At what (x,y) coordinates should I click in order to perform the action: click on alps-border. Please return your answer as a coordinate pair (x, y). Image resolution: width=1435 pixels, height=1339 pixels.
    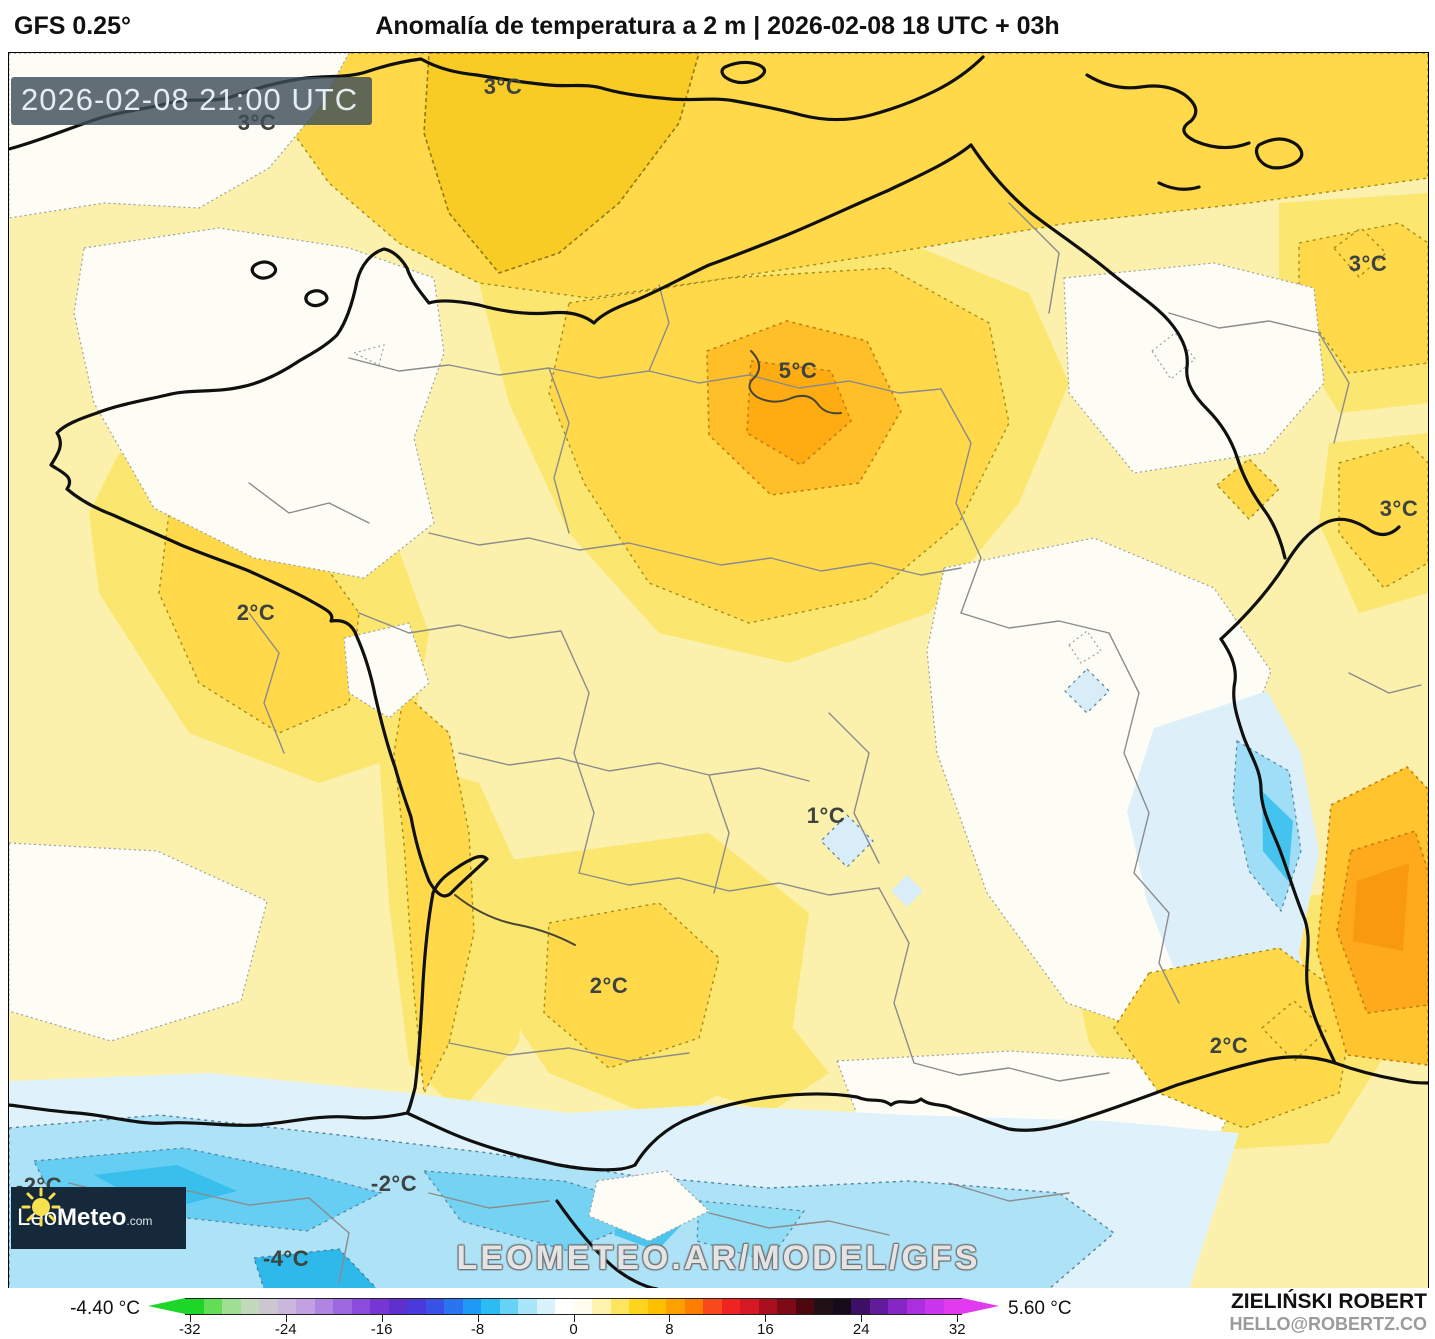
    Looking at the image, I should click on (1278, 851).